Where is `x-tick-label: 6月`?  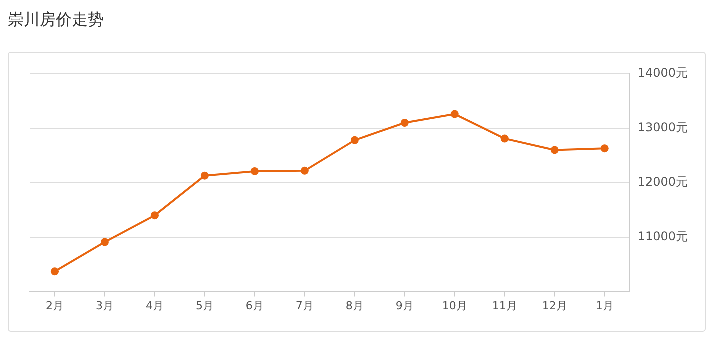 x-tick-label: 6月 is located at coordinates (255, 305).